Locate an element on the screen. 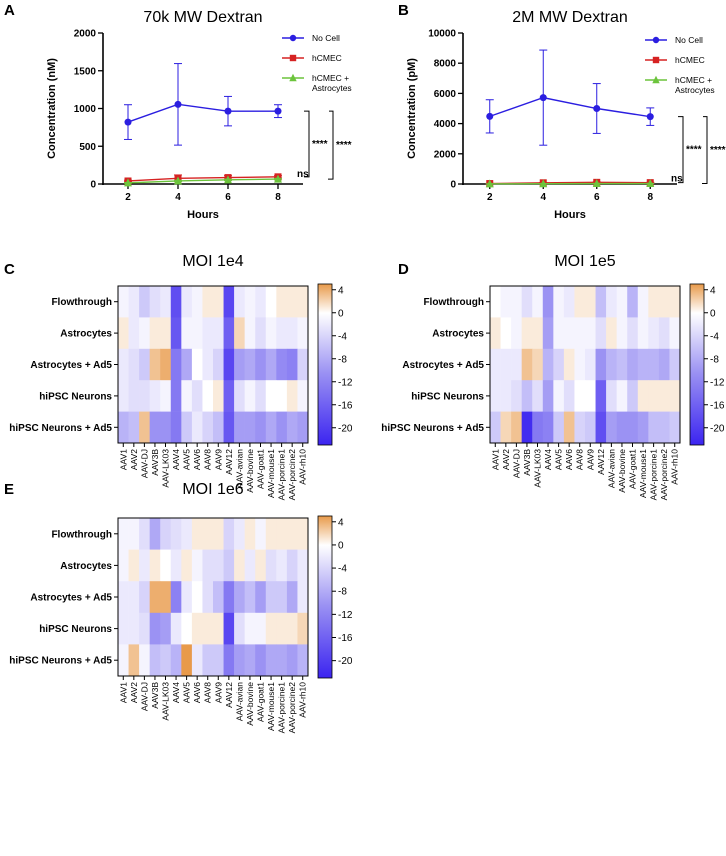 The image size is (726, 856). column-label: AAV-avian is located at coordinates (239, 701).